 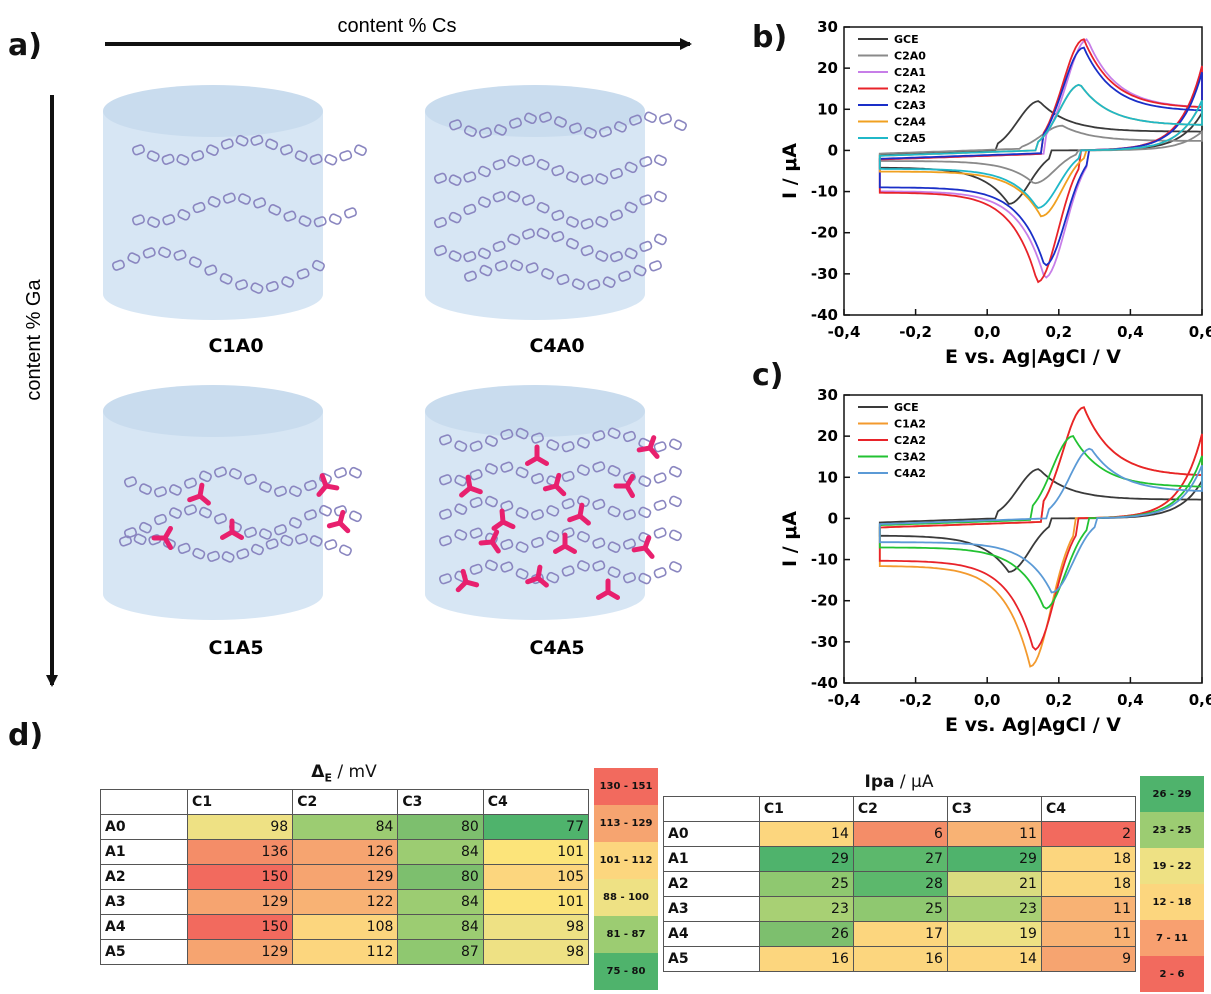 What do you see at coordinates (824, 315) in the screenshot?
I see `y-tick-label: -40` at bounding box center [824, 315].